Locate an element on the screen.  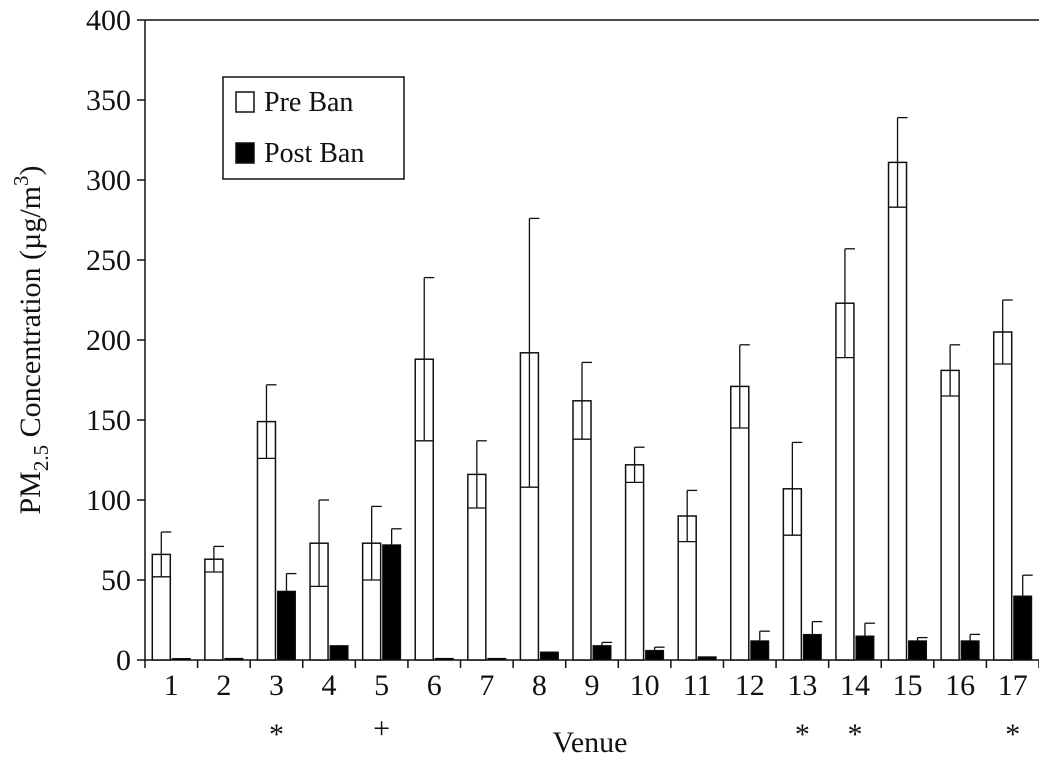
y-tick-label: 0 is located at coordinates (123, 660).